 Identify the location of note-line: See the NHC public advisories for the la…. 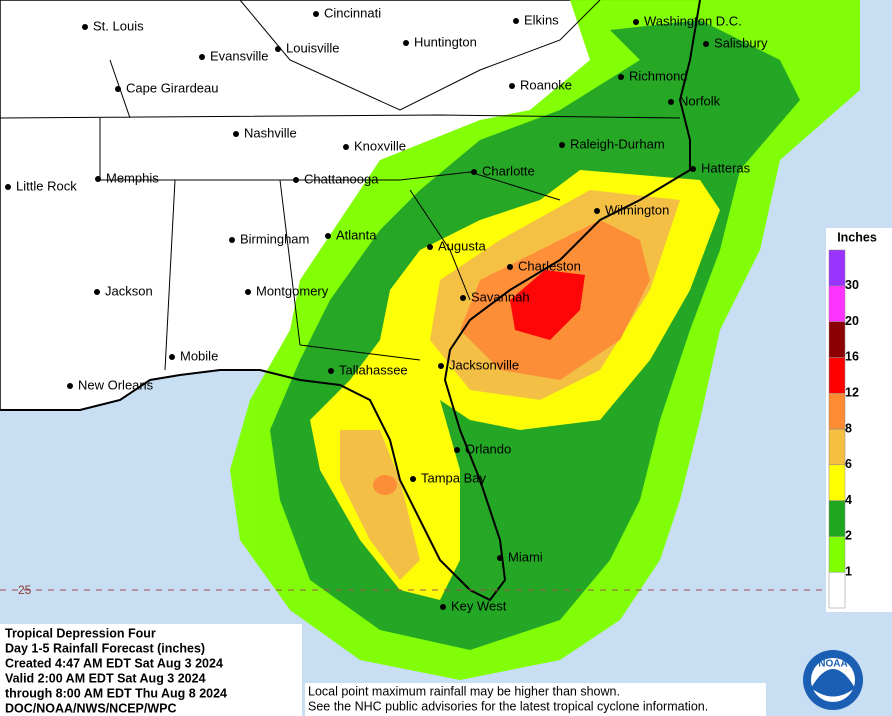
(508, 706).